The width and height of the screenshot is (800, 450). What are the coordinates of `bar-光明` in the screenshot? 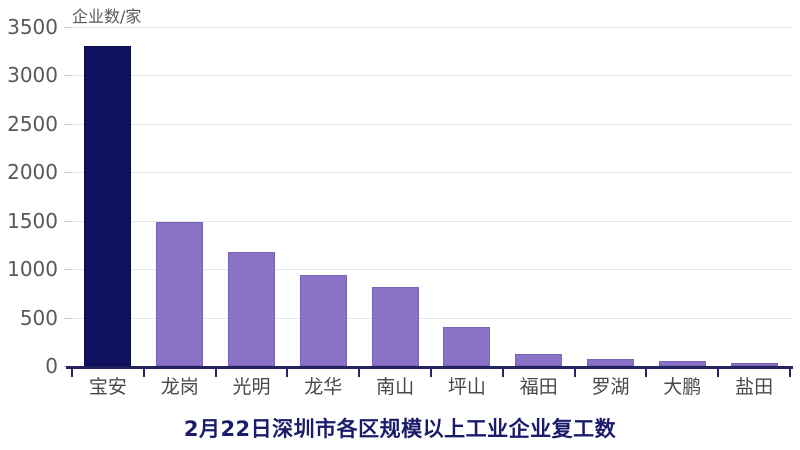 It's located at (251, 308).